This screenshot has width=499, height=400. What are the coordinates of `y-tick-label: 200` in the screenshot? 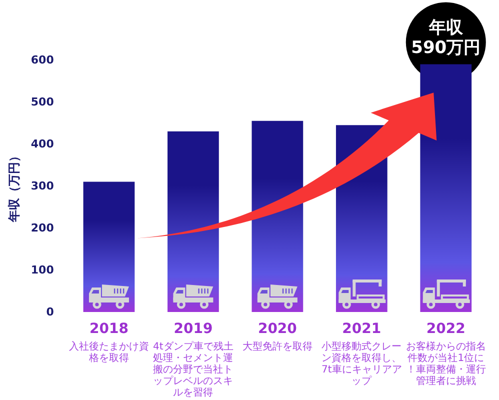 It's located at (42, 228).